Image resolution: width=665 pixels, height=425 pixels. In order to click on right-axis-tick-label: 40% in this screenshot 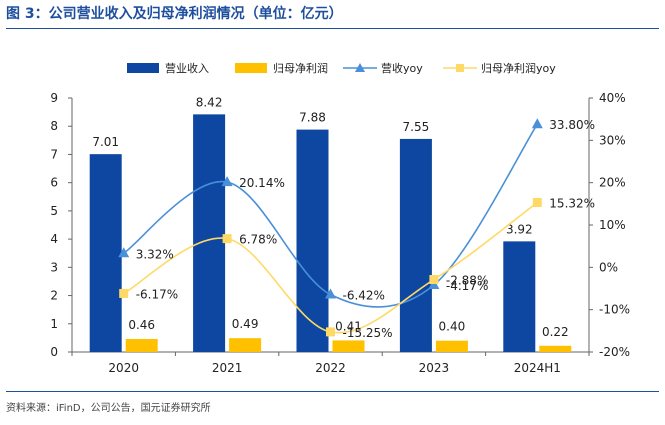, I will do `click(612, 98)`.